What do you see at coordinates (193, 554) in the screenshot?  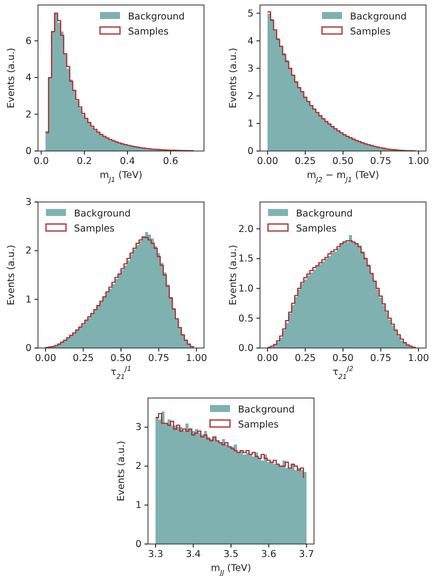 I see `x-tick-label: 3.4` at bounding box center [193, 554].